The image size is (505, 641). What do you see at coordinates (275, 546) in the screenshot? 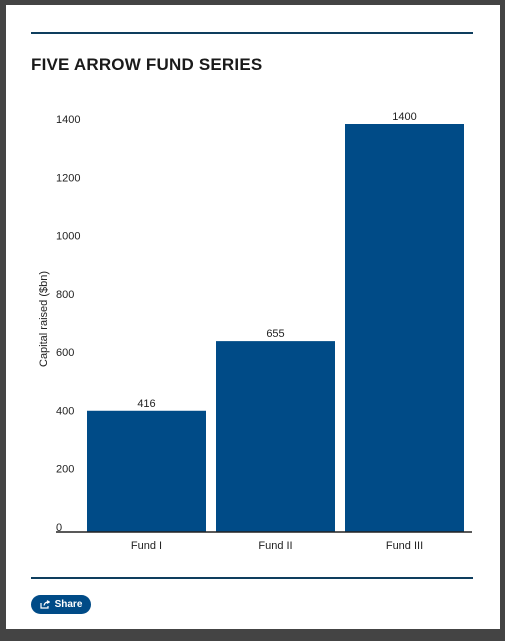
I see `x-tick-label: Fund II` at bounding box center [275, 546].